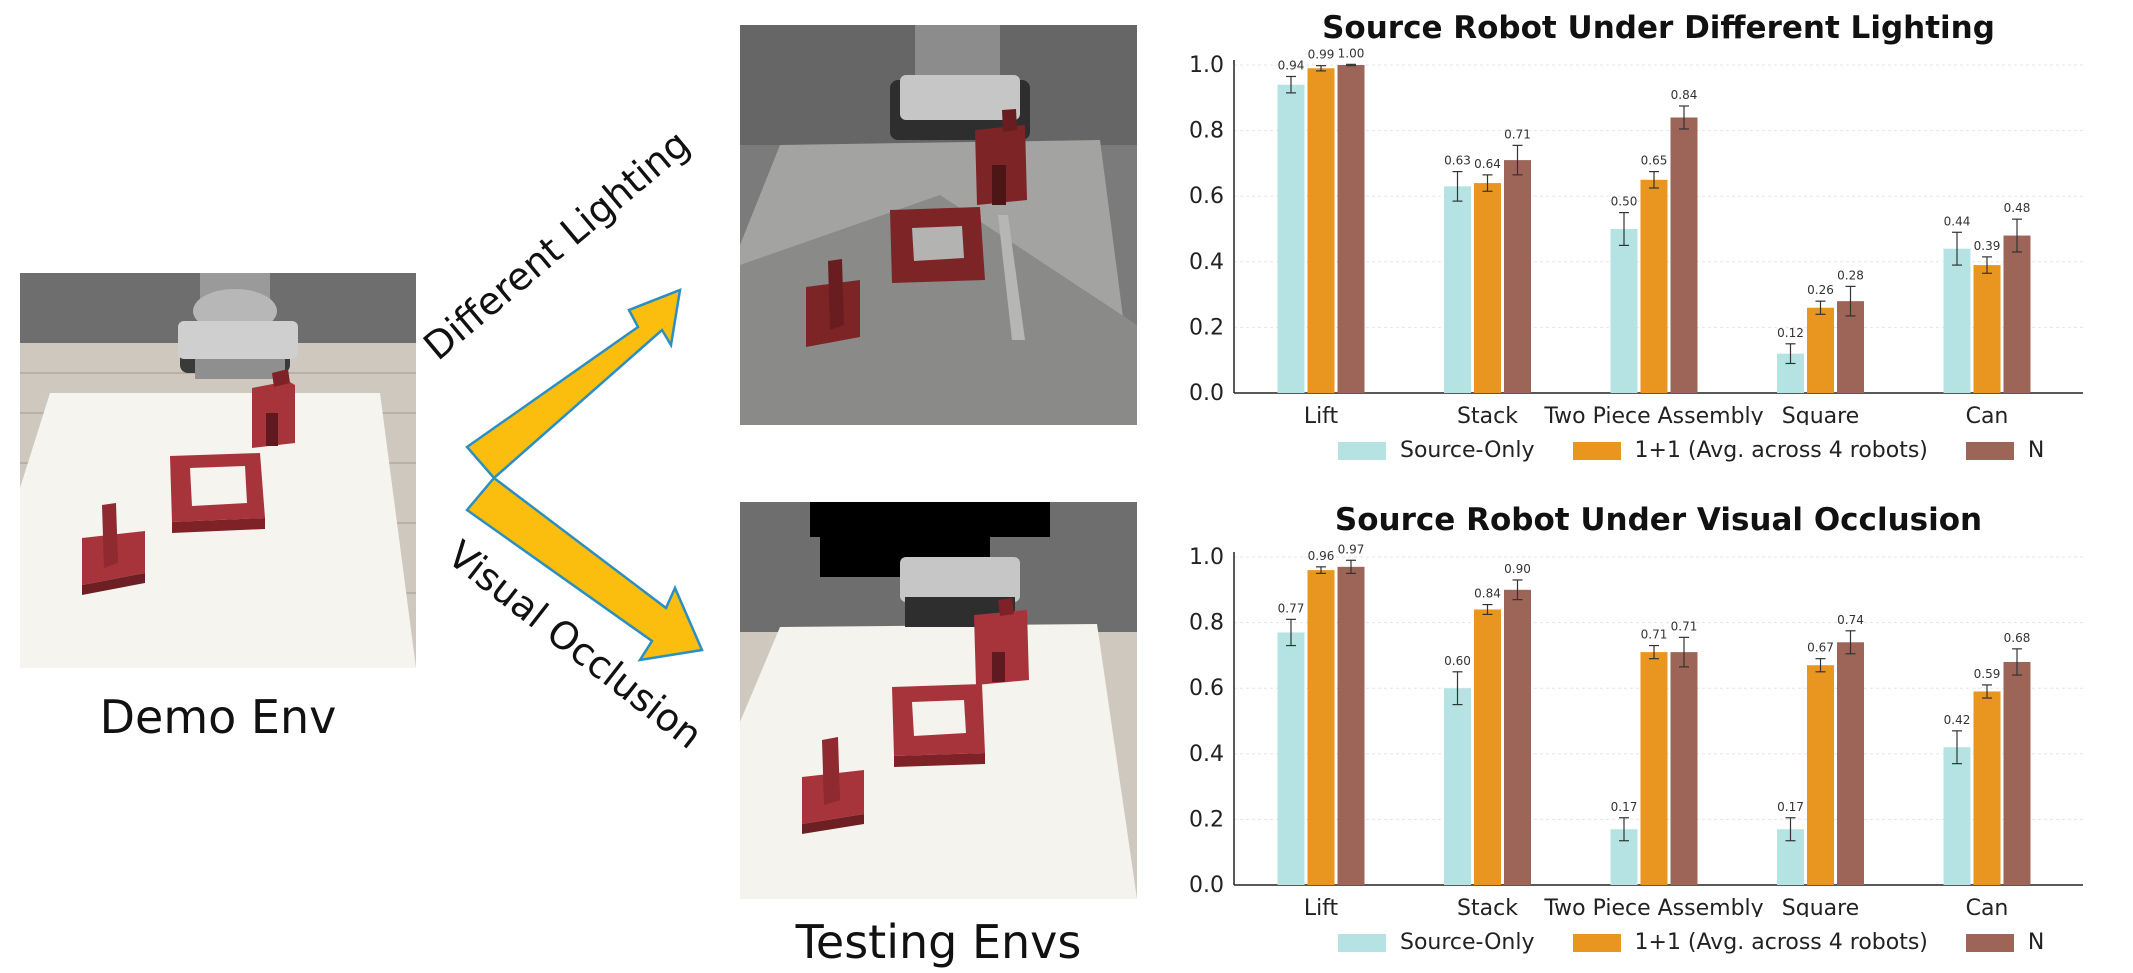 Image resolution: width=2133 pixels, height=973 pixels. I want to click on data-label: 0.26, so click(1820, 290).